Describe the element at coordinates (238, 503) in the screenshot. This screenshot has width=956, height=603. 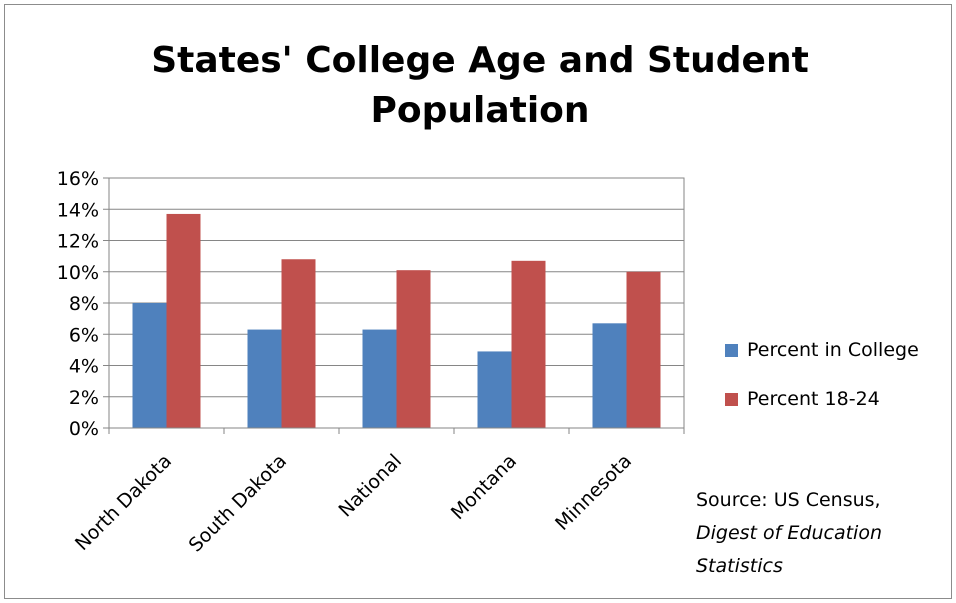
I see `x-category-label: South Dakota` at that location.